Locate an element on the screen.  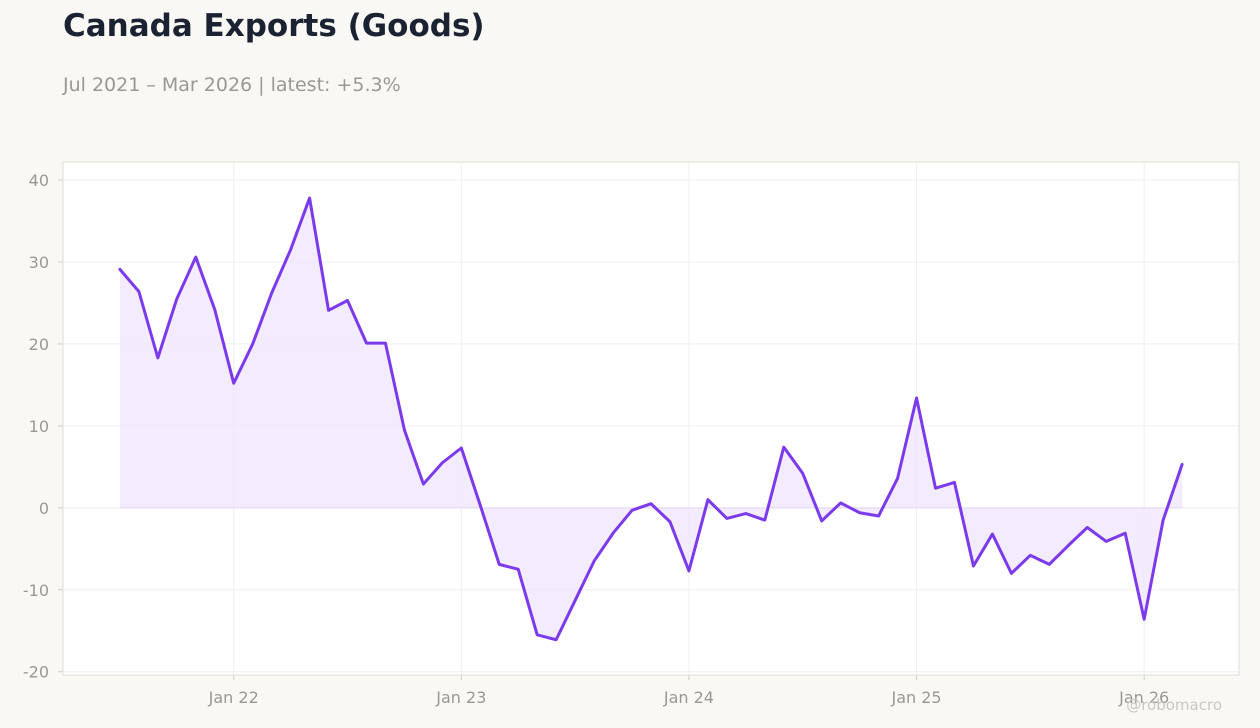
x-tick-label: Jan 22 is located at coordinates (233, 697).